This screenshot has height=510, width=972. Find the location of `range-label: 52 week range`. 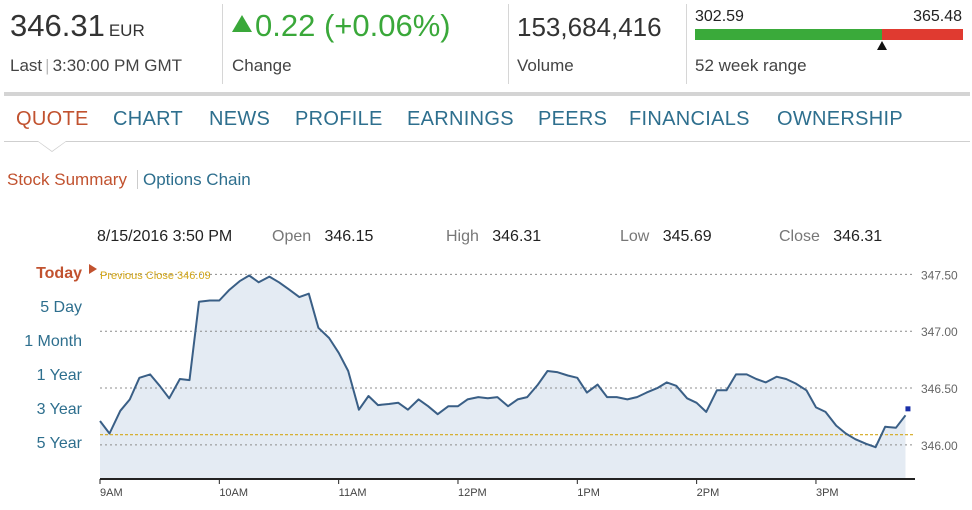

range-label: 52 week range is located at coordinates (751, 65).